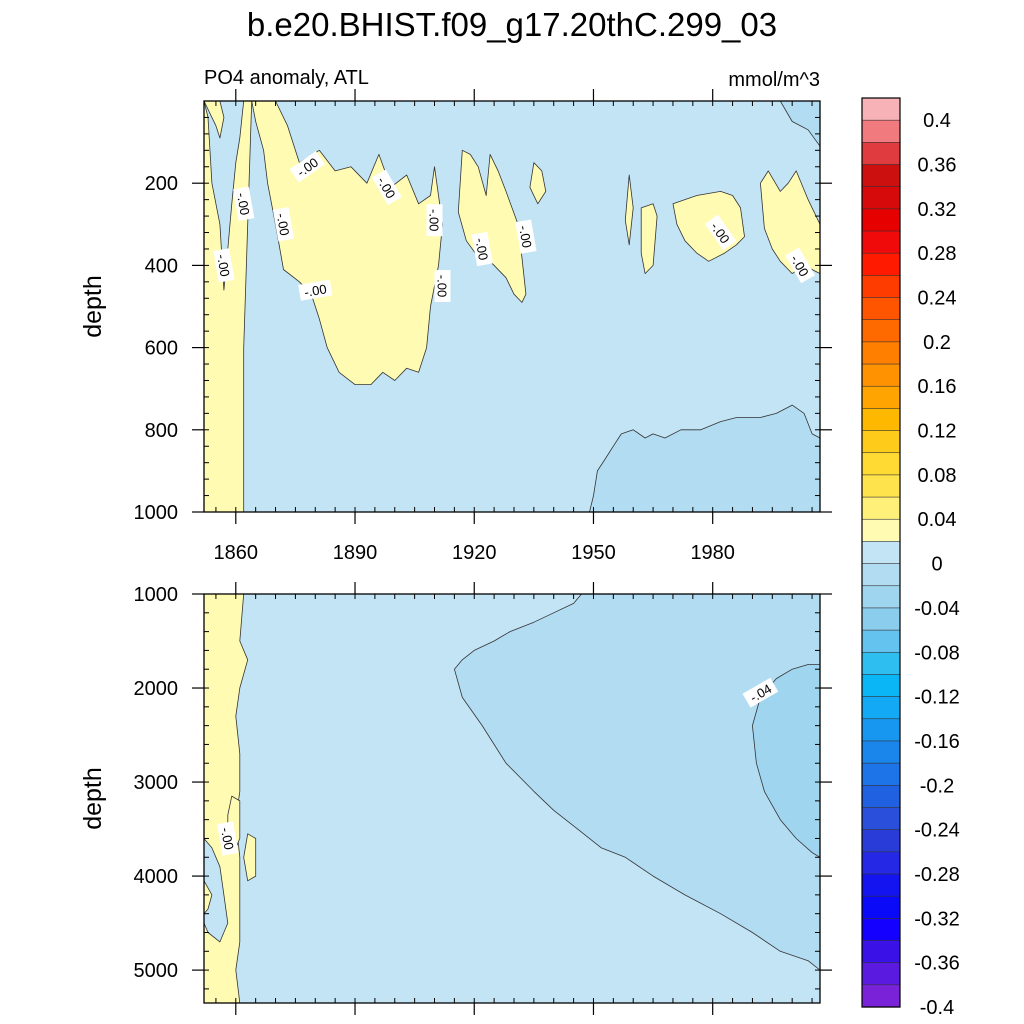 Image resolution: width=1024 pixels, height=1024 pixels. What do you see at coordinates (286, 78) in the screenshot?
I see `chart-subtitle: PO4 anomaly, ATL` at bounding box center [286, 78].